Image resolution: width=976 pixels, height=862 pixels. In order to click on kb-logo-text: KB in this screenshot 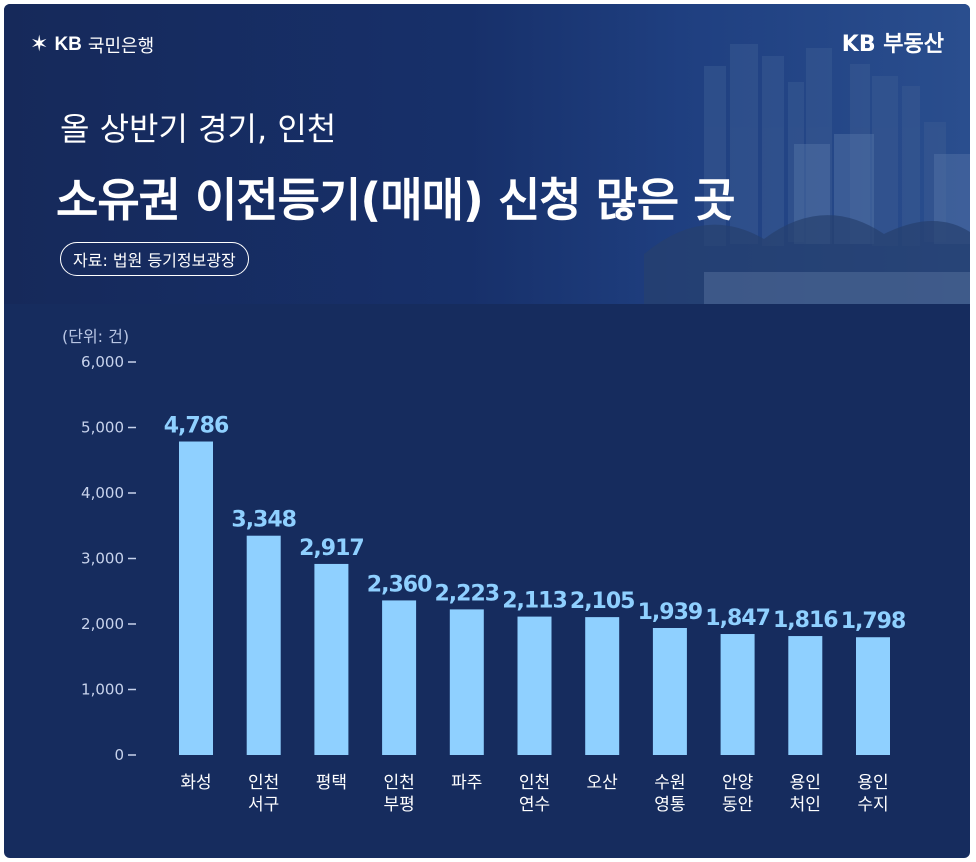, I will do `click(68, 44)`.